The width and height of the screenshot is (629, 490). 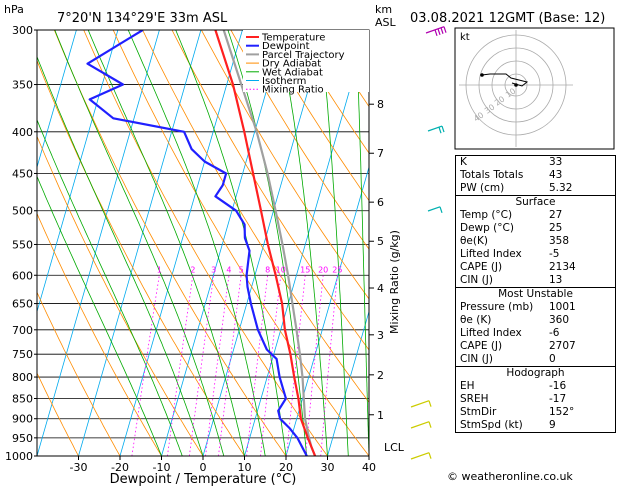 I want to click on index-value: 27, so click(x=580, y=215).